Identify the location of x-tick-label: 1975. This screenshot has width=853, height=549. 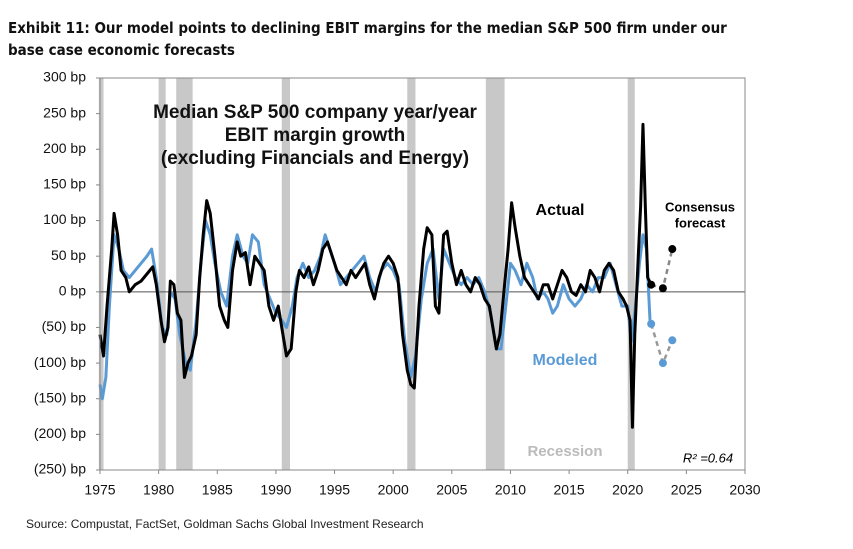
(99, 490).